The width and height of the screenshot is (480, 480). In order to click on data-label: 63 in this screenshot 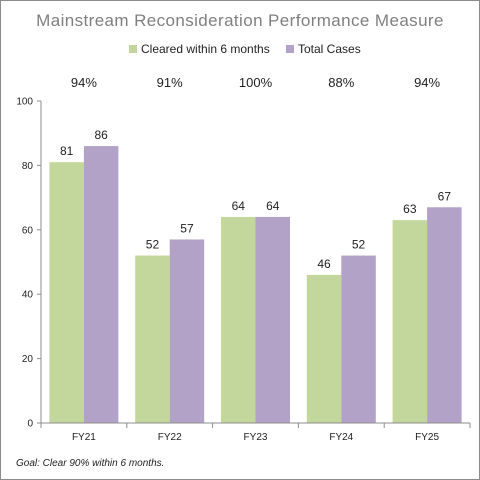, I will do `click(410, 209)`.